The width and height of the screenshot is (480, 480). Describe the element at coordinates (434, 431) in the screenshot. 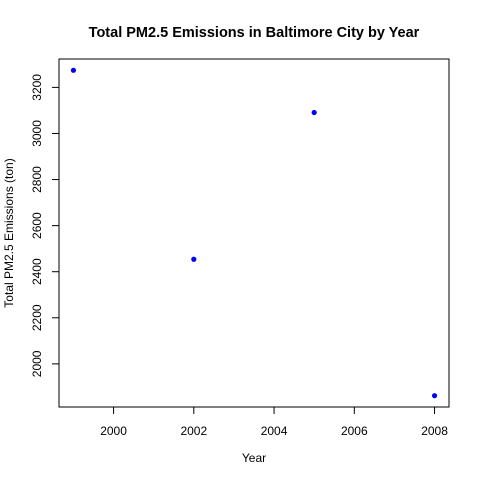

I see `x-tick-label: 2008` at that location.